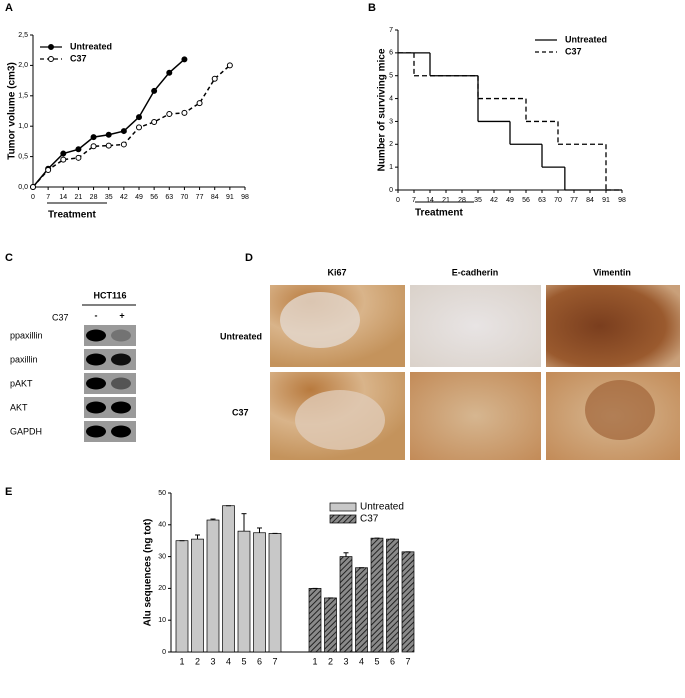 The height and width of the screenshot is (698, 685). Describe the element at coordinates (9, 258) in the screenshot. I see `panel-letter: C` at that location.